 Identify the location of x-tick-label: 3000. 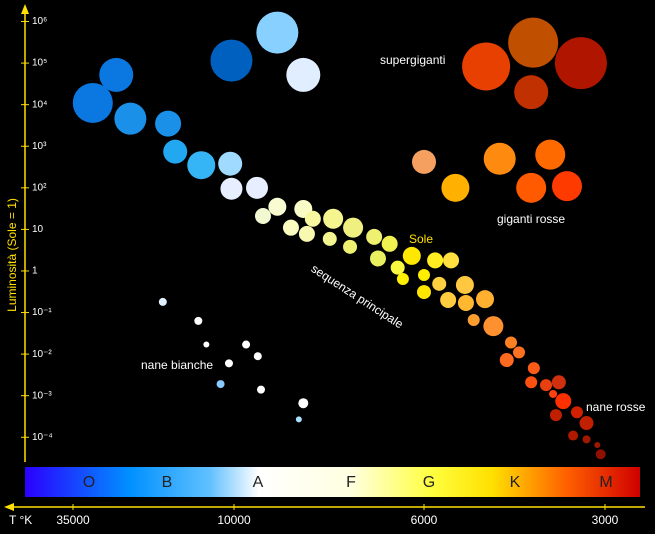
(605, 520).